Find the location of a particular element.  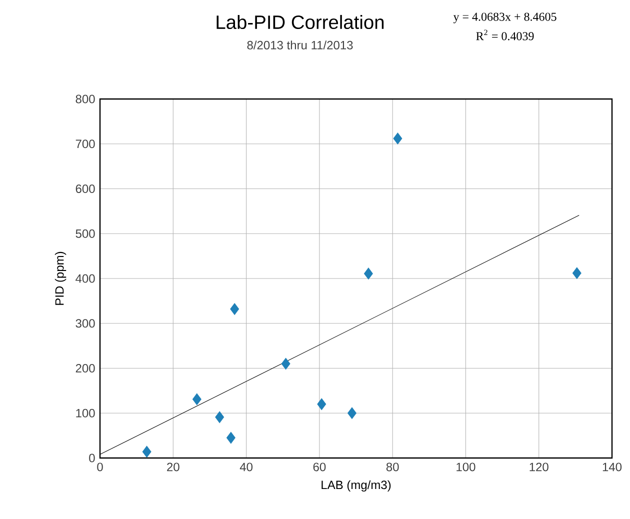

y-tick-label: 0 is located at coordinates (92, 458).